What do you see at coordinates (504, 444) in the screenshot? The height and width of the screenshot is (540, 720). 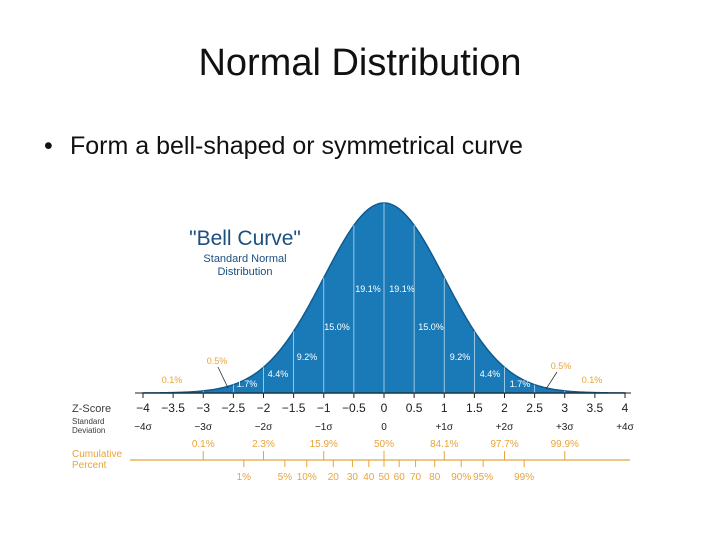 I see `cumulative-upper-label: 97.7%` at bounding box center [504, 444].